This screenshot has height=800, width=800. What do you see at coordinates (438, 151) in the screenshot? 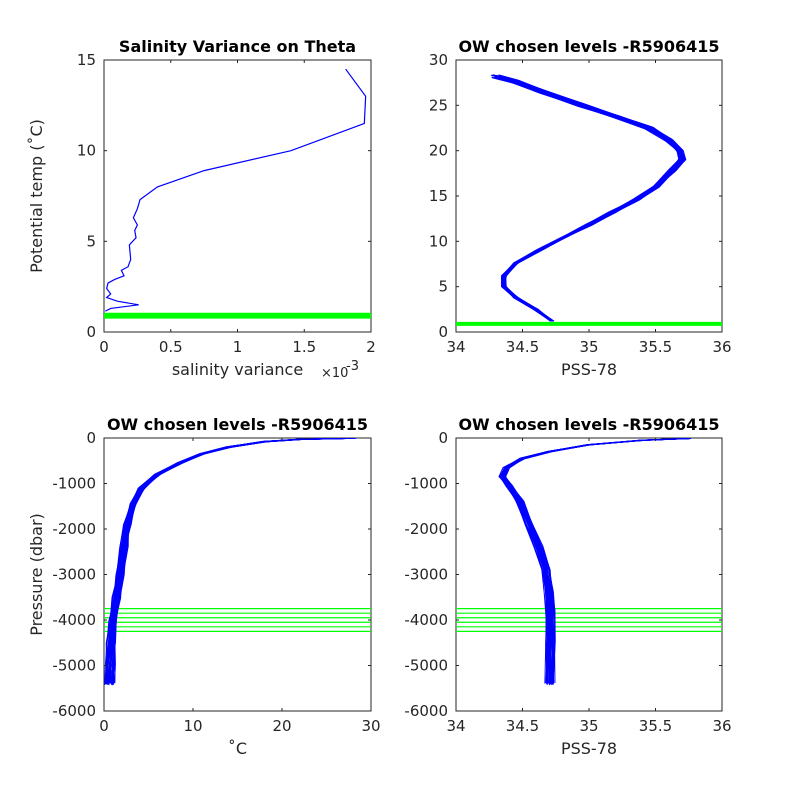
I see `y-tick-label: 20` at bounding box center [438, 151].